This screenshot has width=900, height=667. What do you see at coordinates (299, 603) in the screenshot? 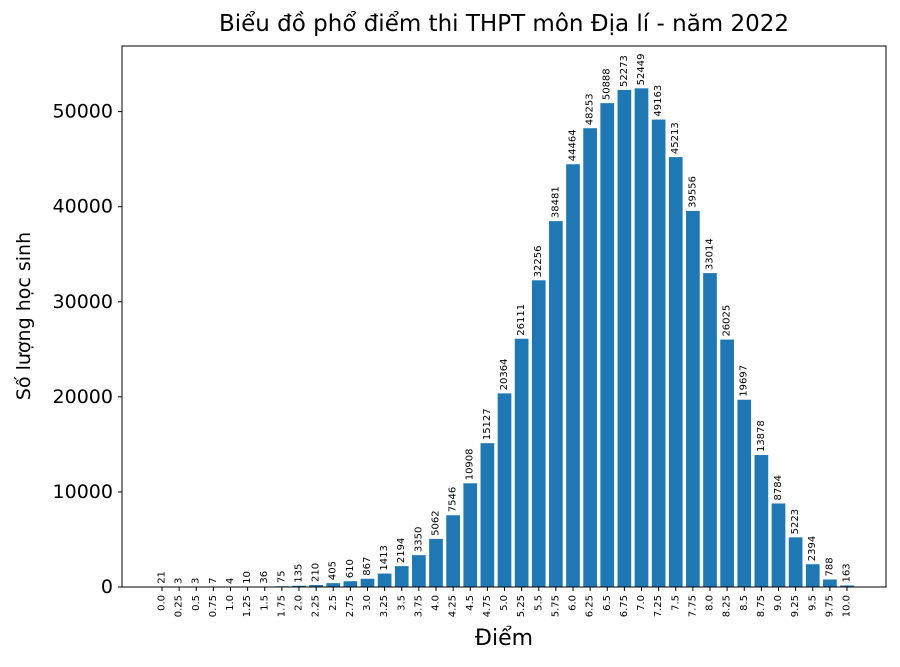
I see `x-tick-label: 2.0` at bounding box center [299, 603].